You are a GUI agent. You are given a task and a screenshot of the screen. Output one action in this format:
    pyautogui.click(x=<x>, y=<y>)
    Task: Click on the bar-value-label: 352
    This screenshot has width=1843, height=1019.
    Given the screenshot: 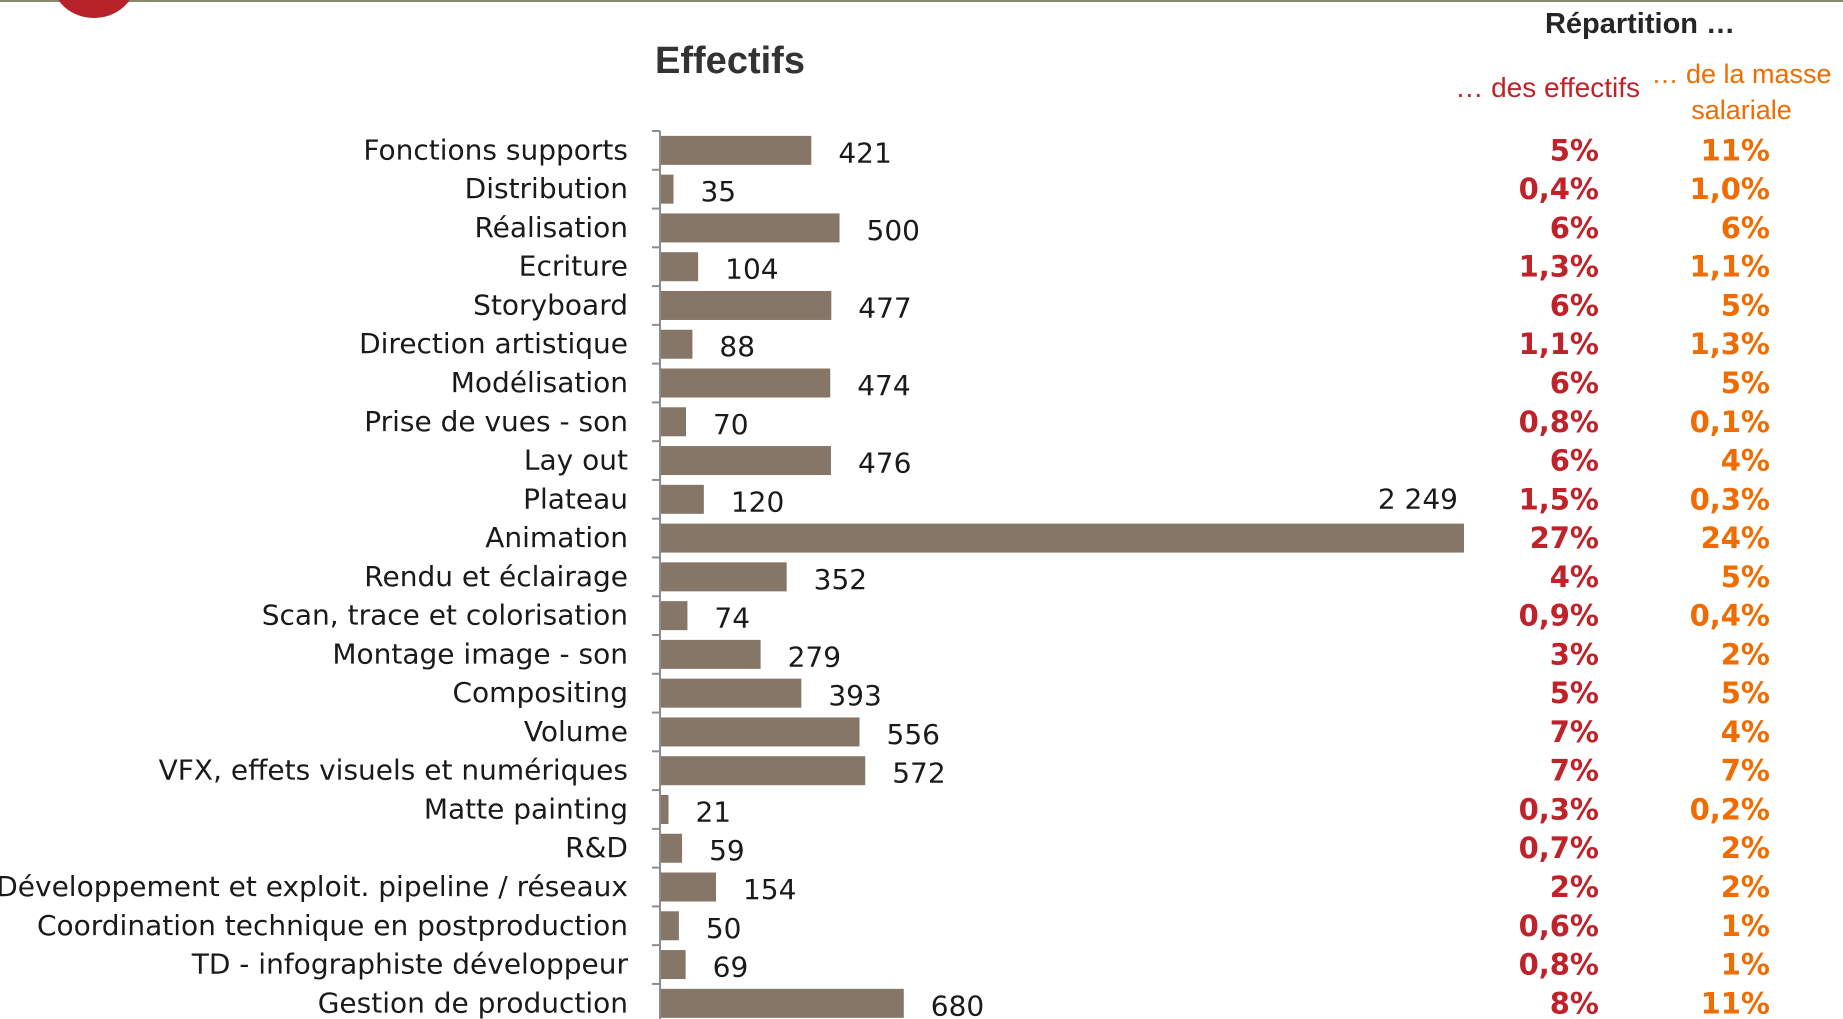 What is the action you would take?
    pyautogui.click(x=840, y=579)
    